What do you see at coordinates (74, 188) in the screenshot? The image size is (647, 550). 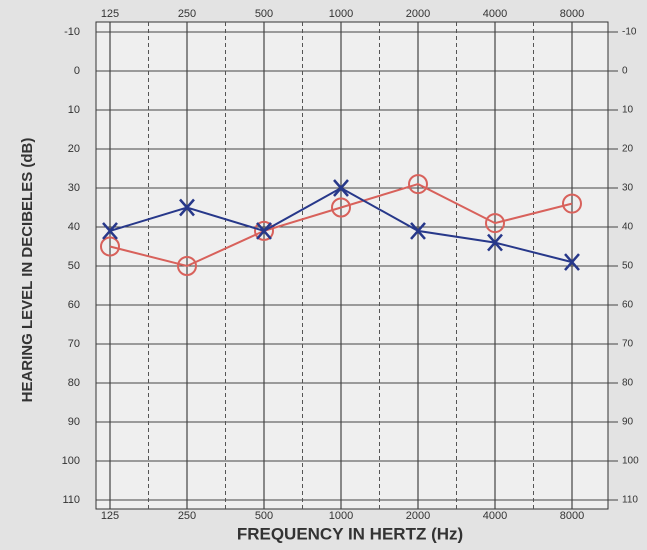 I see `y-tick-label: 30` at bounding box center [74, 188].